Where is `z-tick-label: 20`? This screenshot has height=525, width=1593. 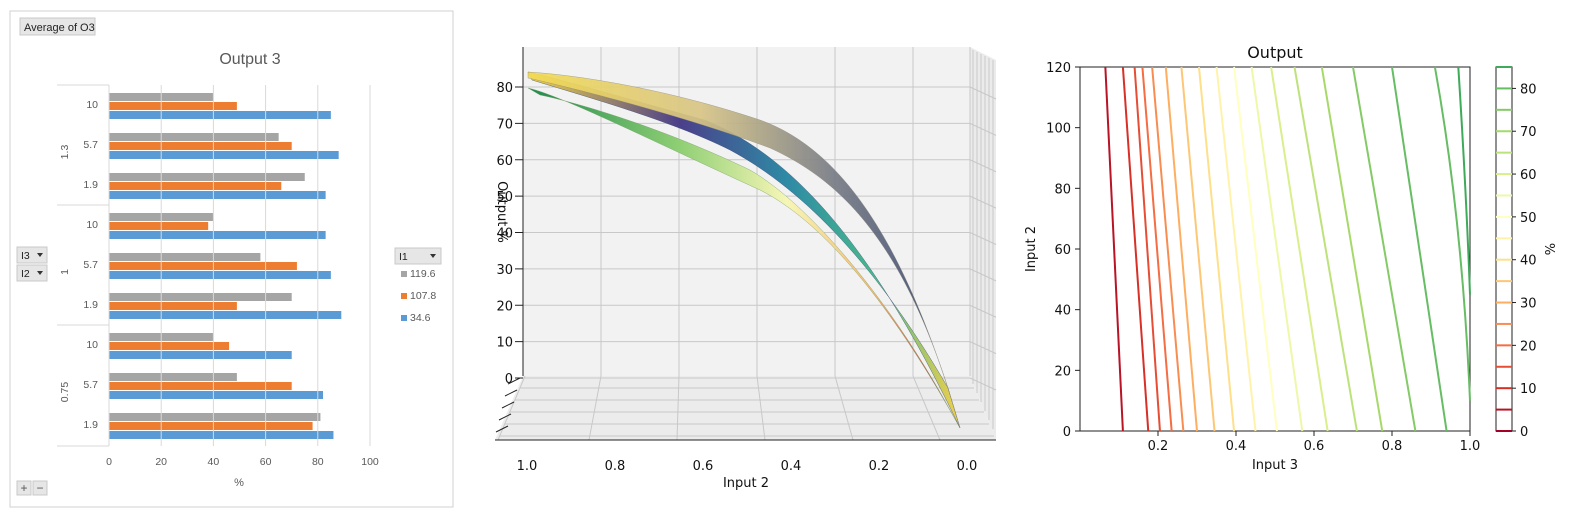 z-tick-label: 20 is located at coordinates (504, 306).